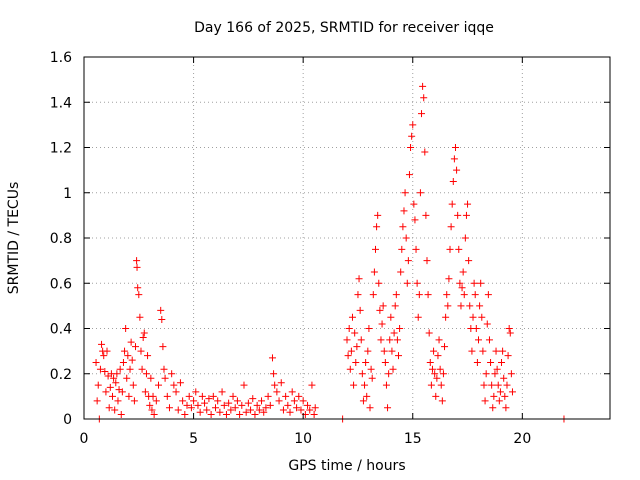  What do you see at coordinates (61, 239) in the screenshot?
I see `y-tick-label: 0.8` at bounding box center [61, 239].